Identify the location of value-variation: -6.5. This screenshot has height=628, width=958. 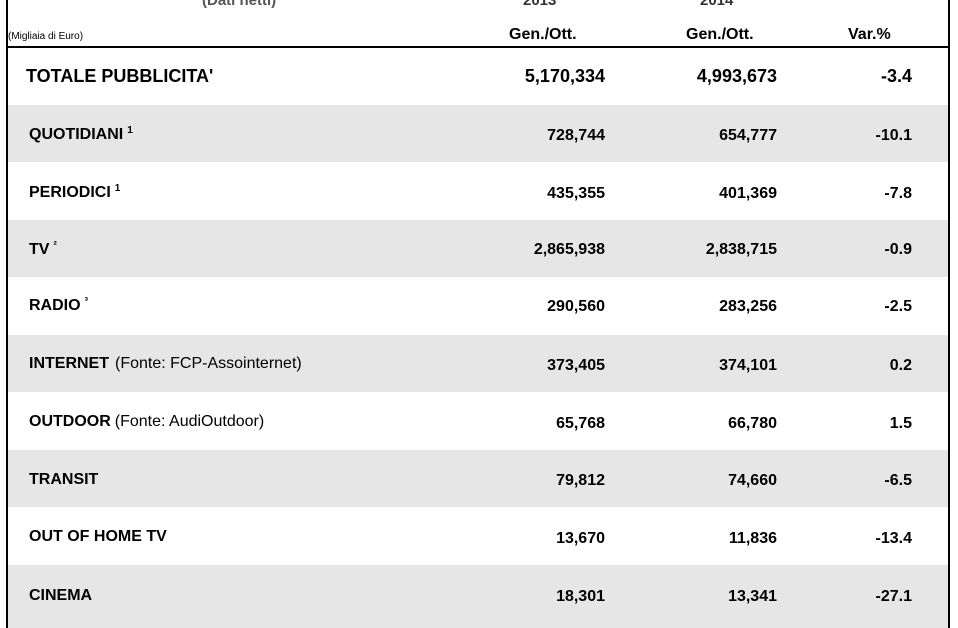
(898, 480).